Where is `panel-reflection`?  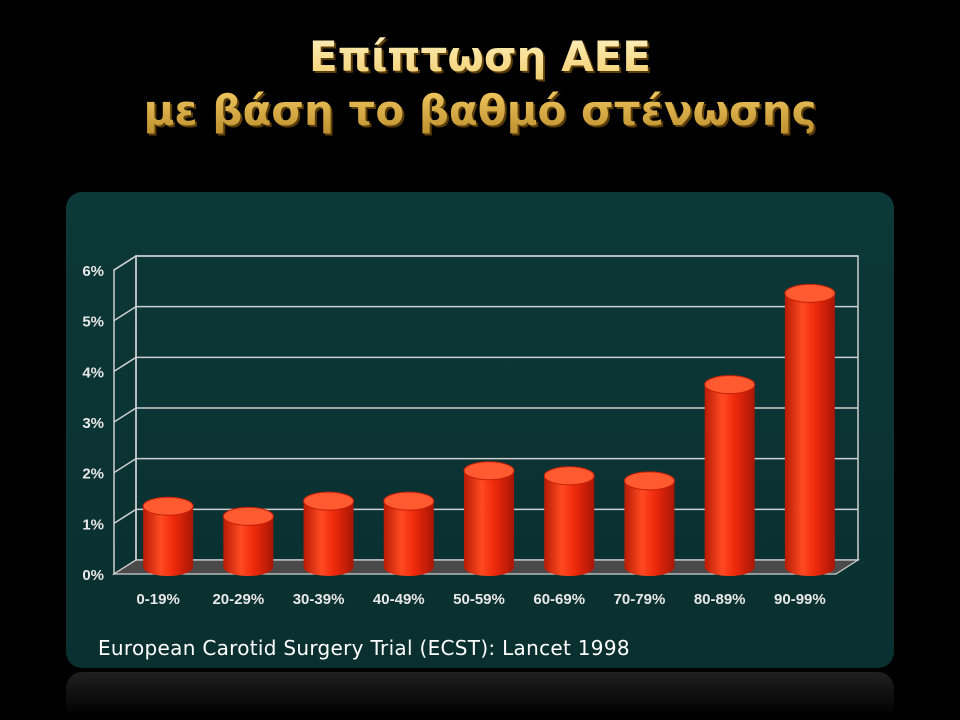
panel-reflection is located at coordinates (480, 694).